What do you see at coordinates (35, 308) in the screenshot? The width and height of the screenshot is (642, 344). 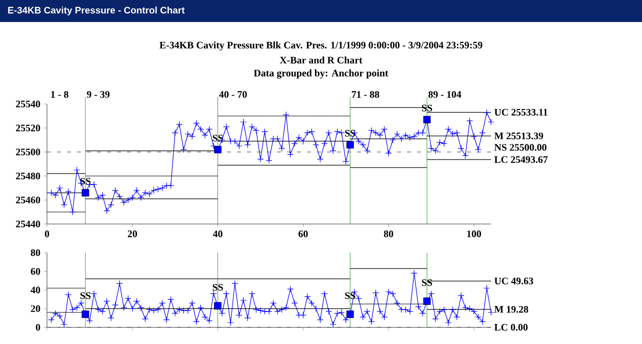 I see `y-tick-label: 20` at bounding box center [35, 308].